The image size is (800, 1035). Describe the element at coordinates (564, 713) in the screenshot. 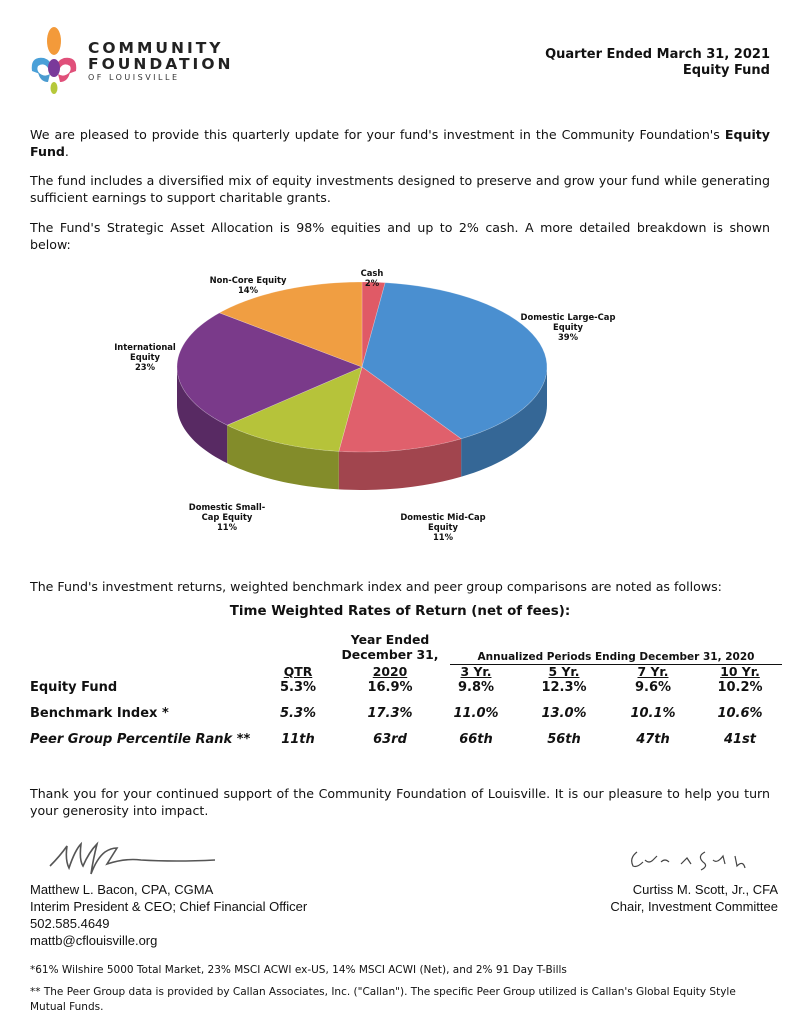

I see `table-cell: 13.0%` at that location.